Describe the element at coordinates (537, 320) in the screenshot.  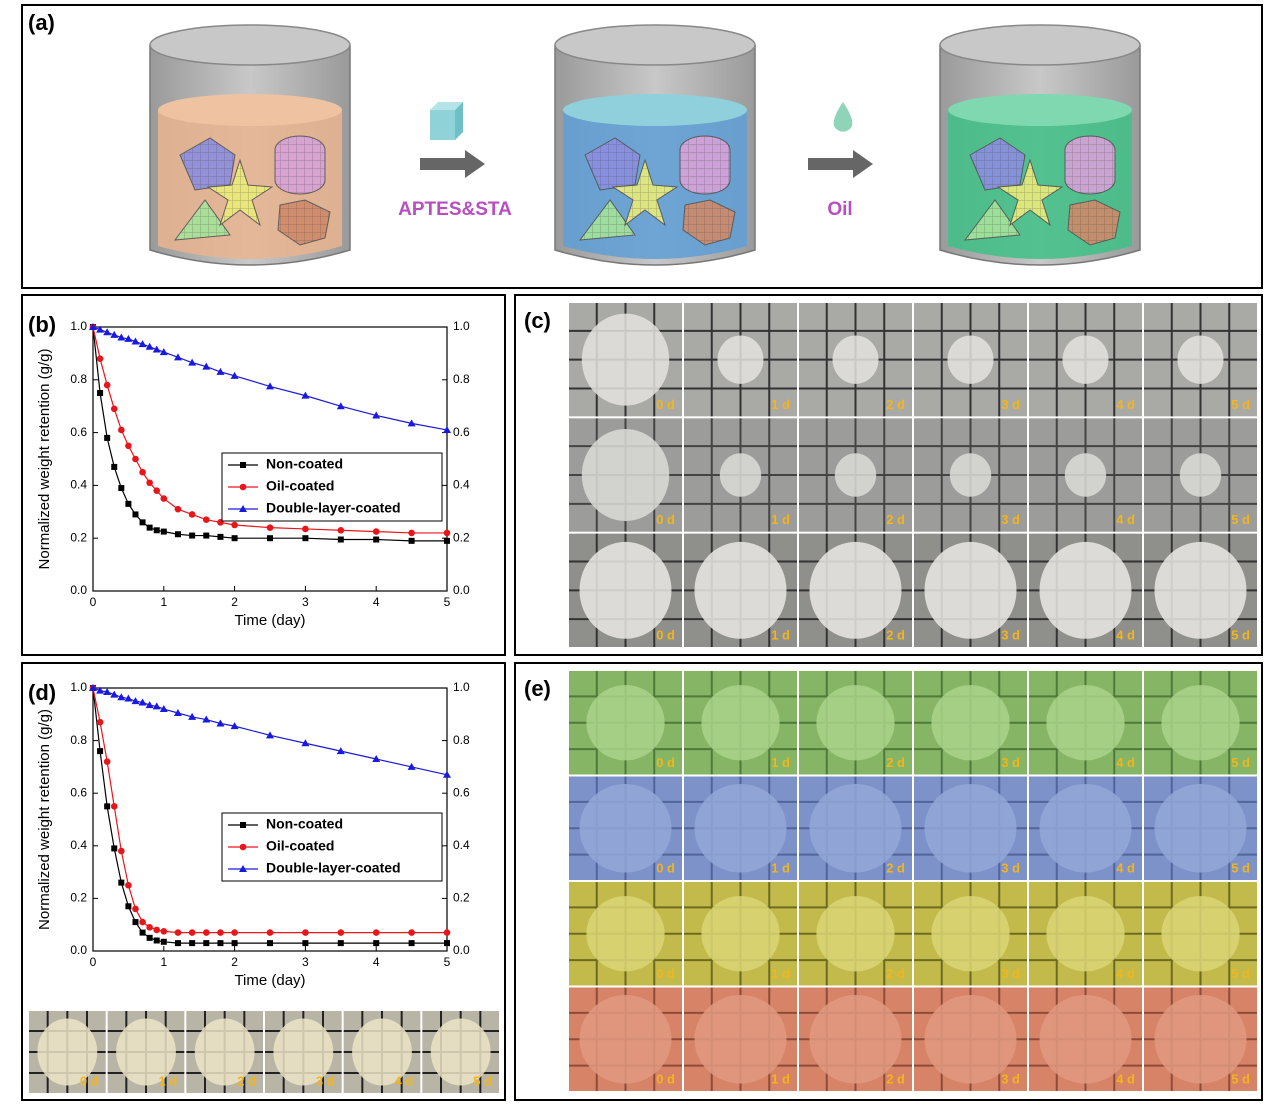
I see `panel-label: (c)` at that location.